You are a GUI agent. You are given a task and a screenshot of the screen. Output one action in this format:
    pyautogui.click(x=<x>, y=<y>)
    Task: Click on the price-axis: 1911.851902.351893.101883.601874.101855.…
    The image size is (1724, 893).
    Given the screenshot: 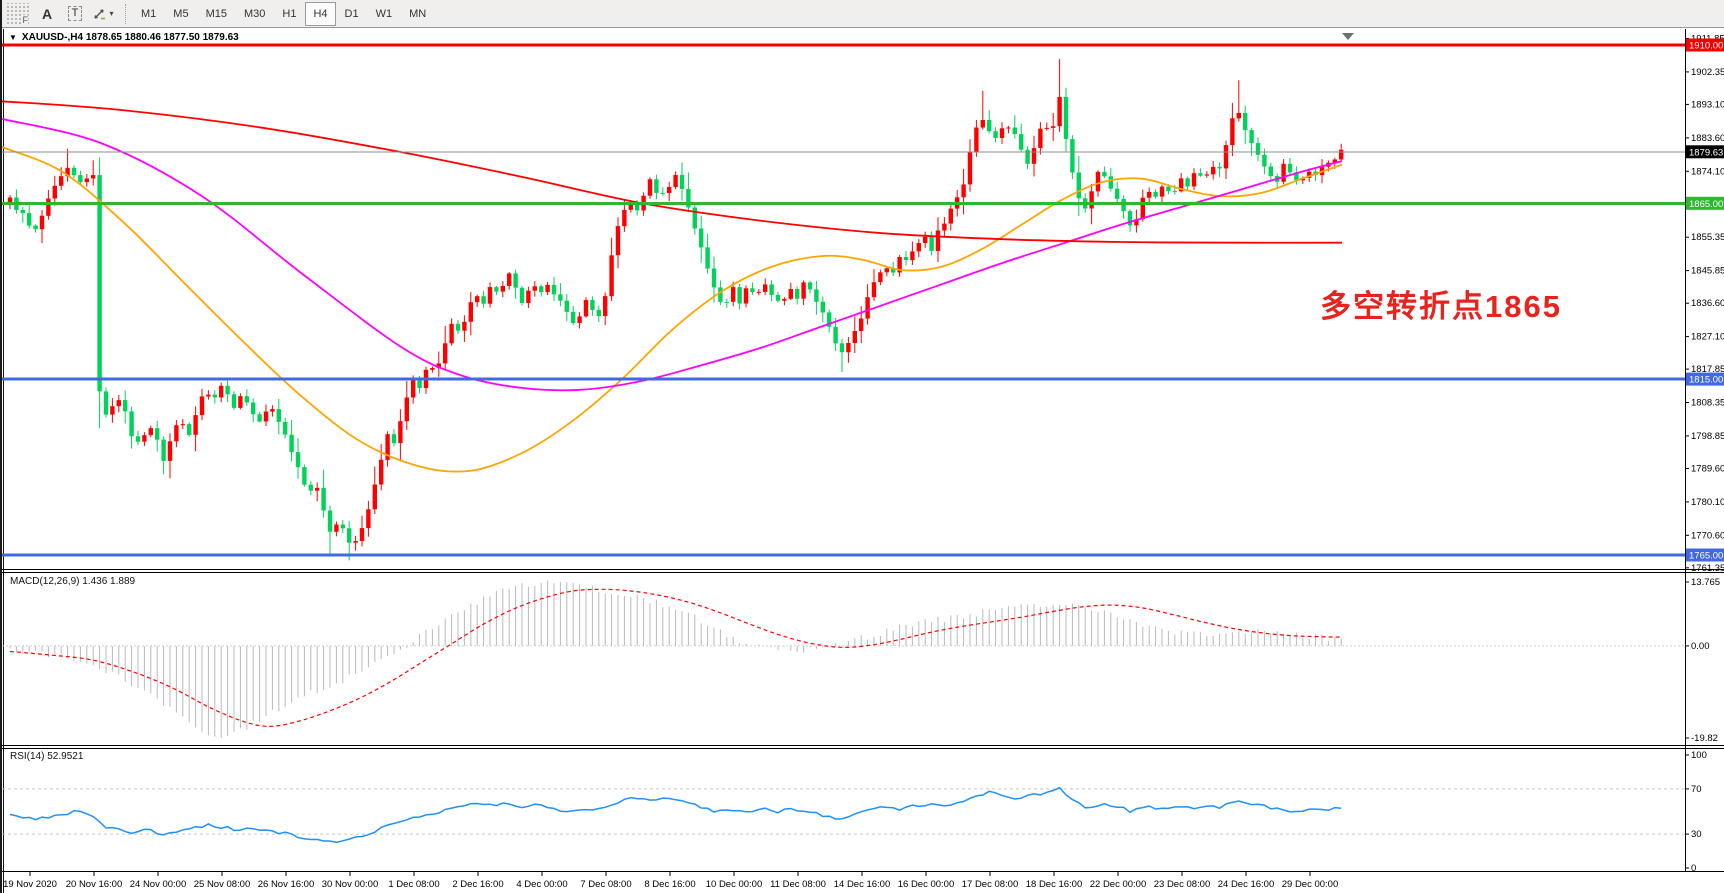 What is the action you would take?
    pyautogui.click(x=1704, y=304)
    